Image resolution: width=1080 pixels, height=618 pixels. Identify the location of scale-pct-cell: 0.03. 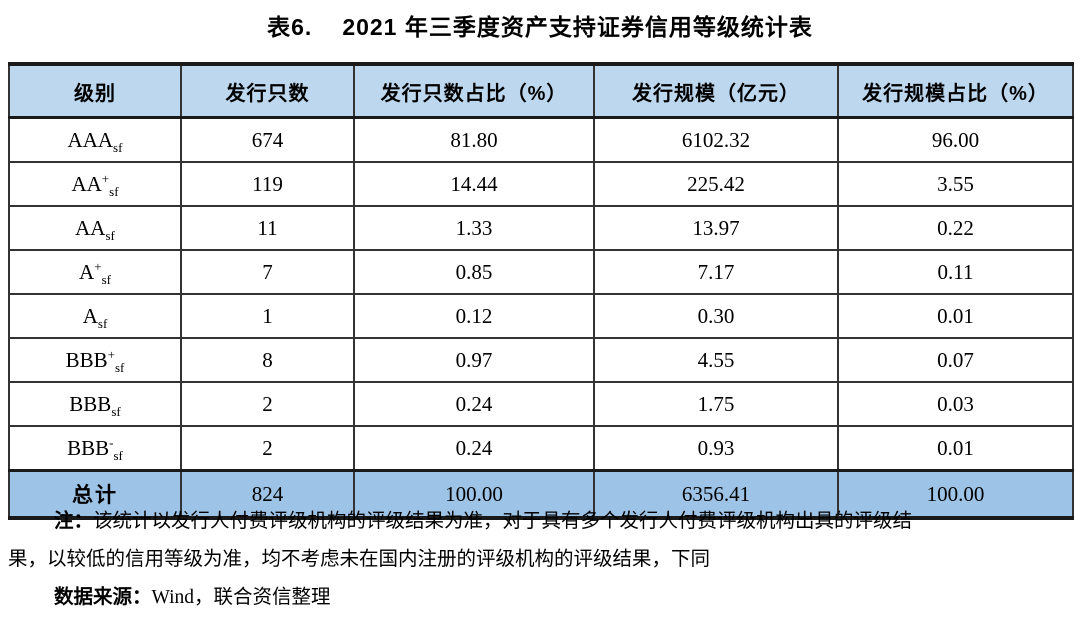
(955, 404).